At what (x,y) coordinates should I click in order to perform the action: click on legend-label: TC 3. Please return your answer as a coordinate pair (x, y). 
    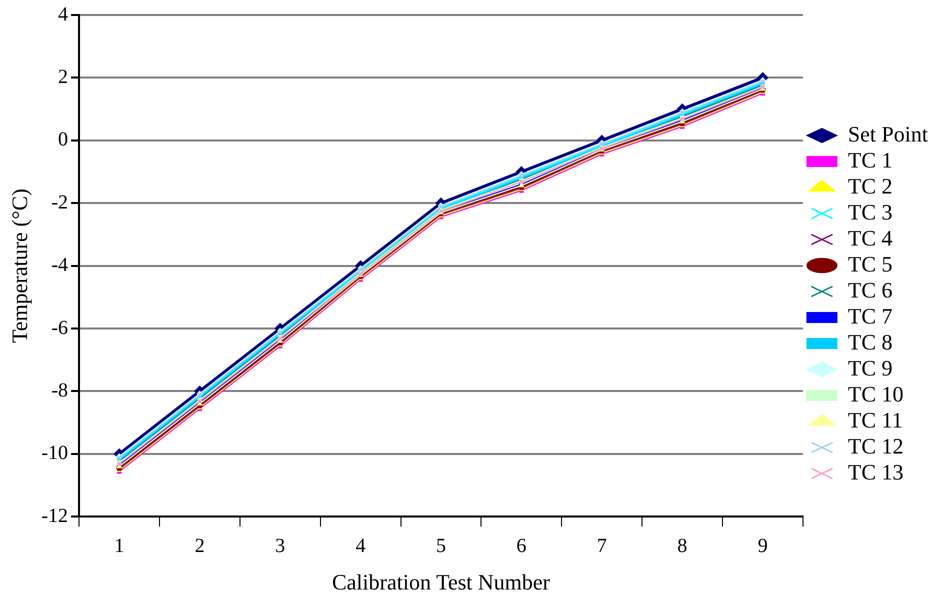
    Looking at the image, I should click on (870, 211).